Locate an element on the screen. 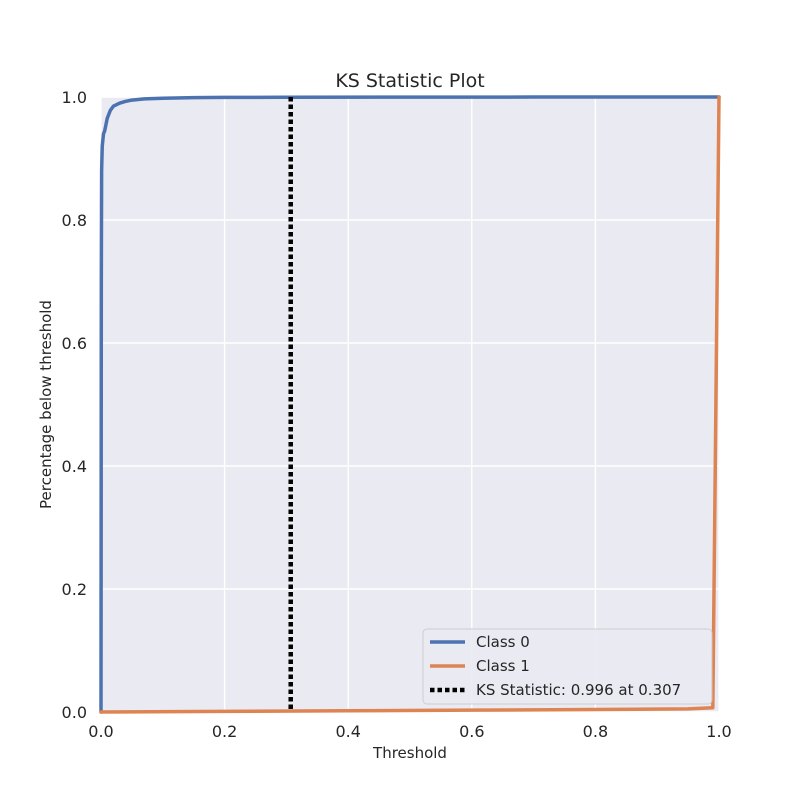 This screenshot has width=800, height=800. y-tick-label: 1.0 is located at coordinates (74, 97).